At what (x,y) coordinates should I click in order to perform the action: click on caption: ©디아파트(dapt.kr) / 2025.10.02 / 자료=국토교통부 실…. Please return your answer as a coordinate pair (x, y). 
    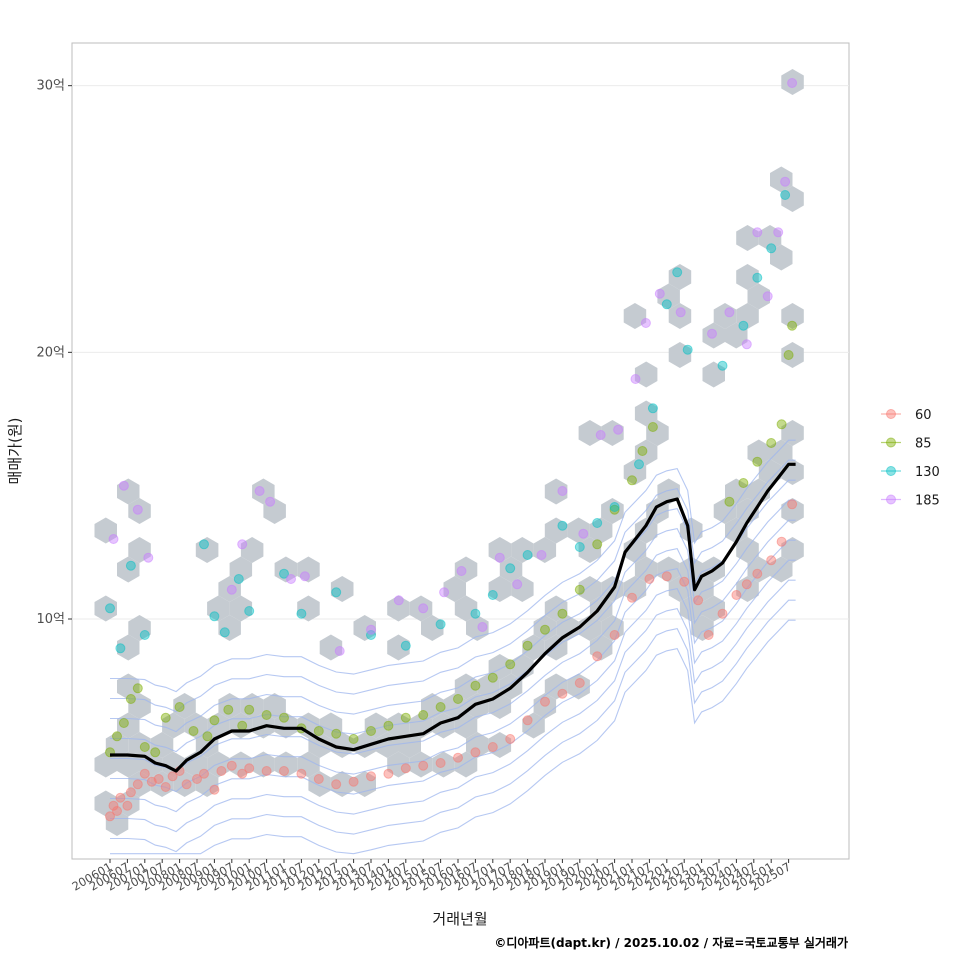
    Looking at the image, I should click on (671, 942).